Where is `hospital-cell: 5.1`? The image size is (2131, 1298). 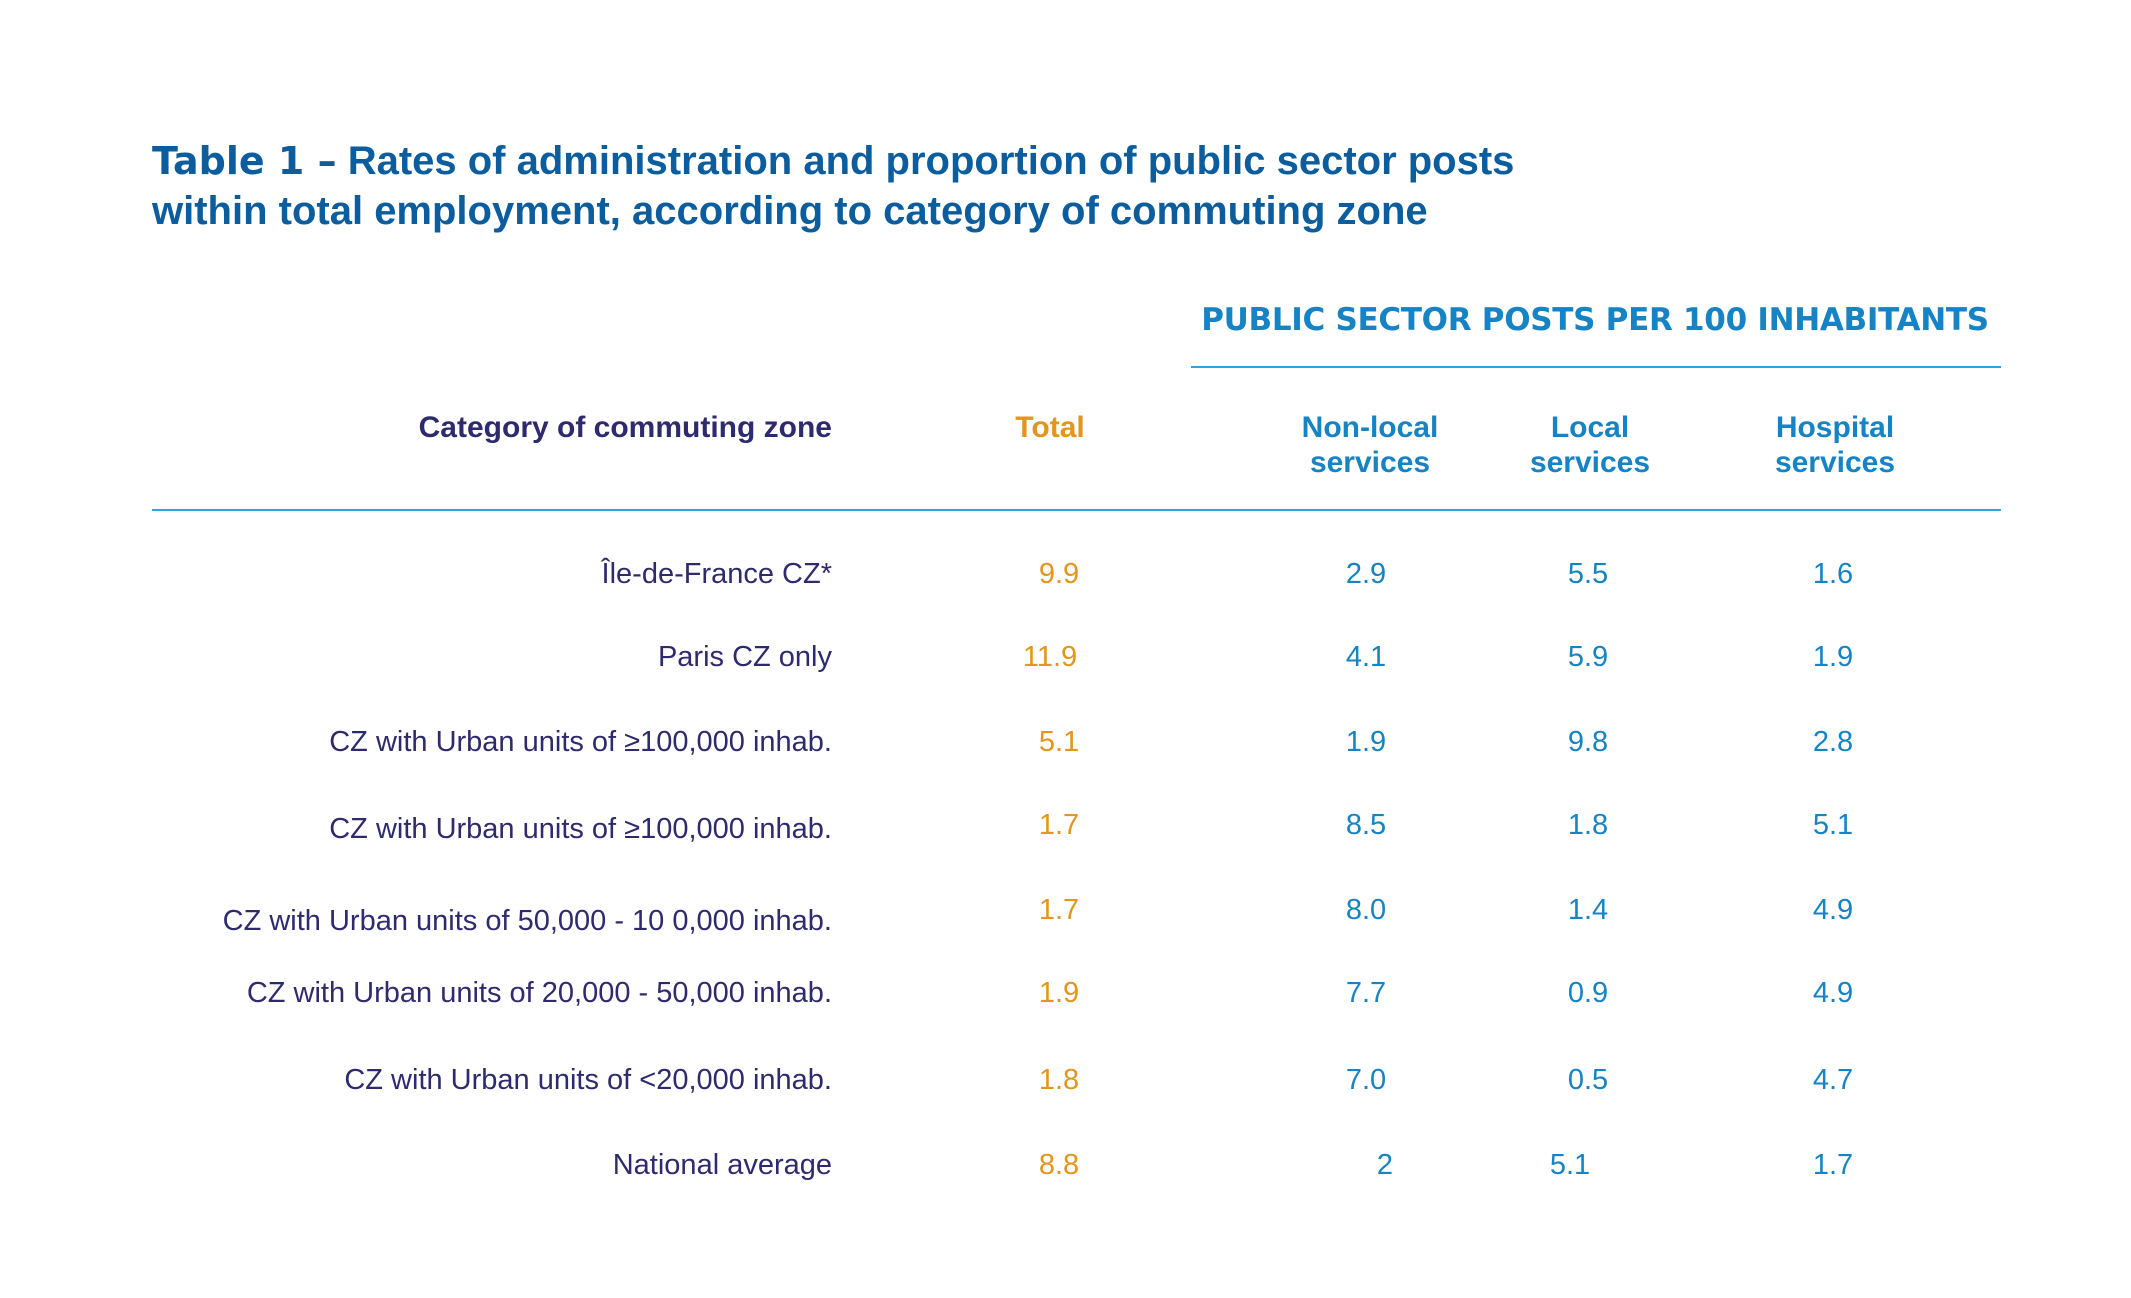
hospital-cell: 5.1 is located at coordinates (1833, 825).